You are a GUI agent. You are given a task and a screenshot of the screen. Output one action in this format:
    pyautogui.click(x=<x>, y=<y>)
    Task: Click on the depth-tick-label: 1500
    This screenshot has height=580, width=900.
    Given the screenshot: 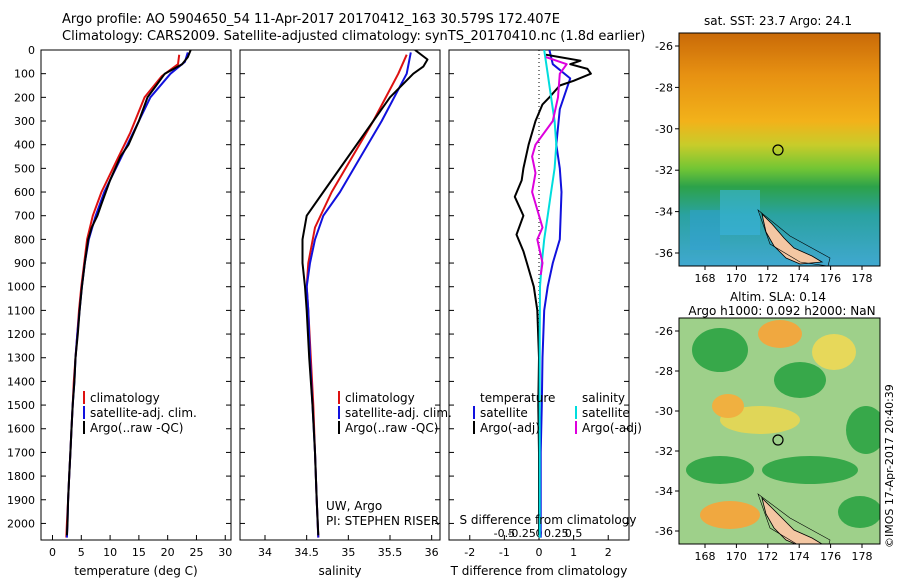 What is the action you would take?
    pyautogui.click(x=21, y=405)
    